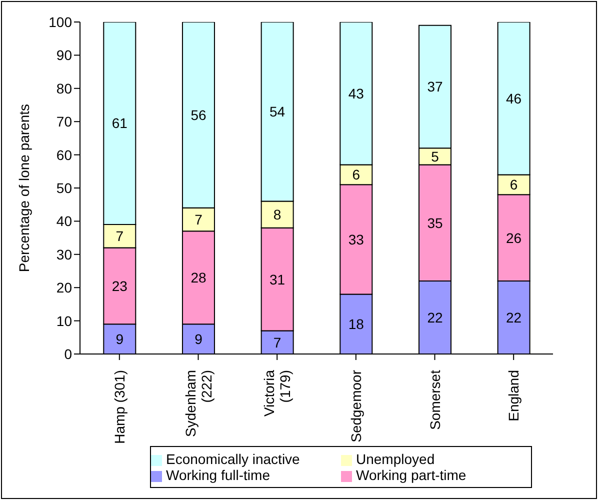 Image resolution: width=598 pixels, height=500 pixels. Describe the element at coordinates (278, 279) in the screenshot. I see `data-label: 31` at that location.